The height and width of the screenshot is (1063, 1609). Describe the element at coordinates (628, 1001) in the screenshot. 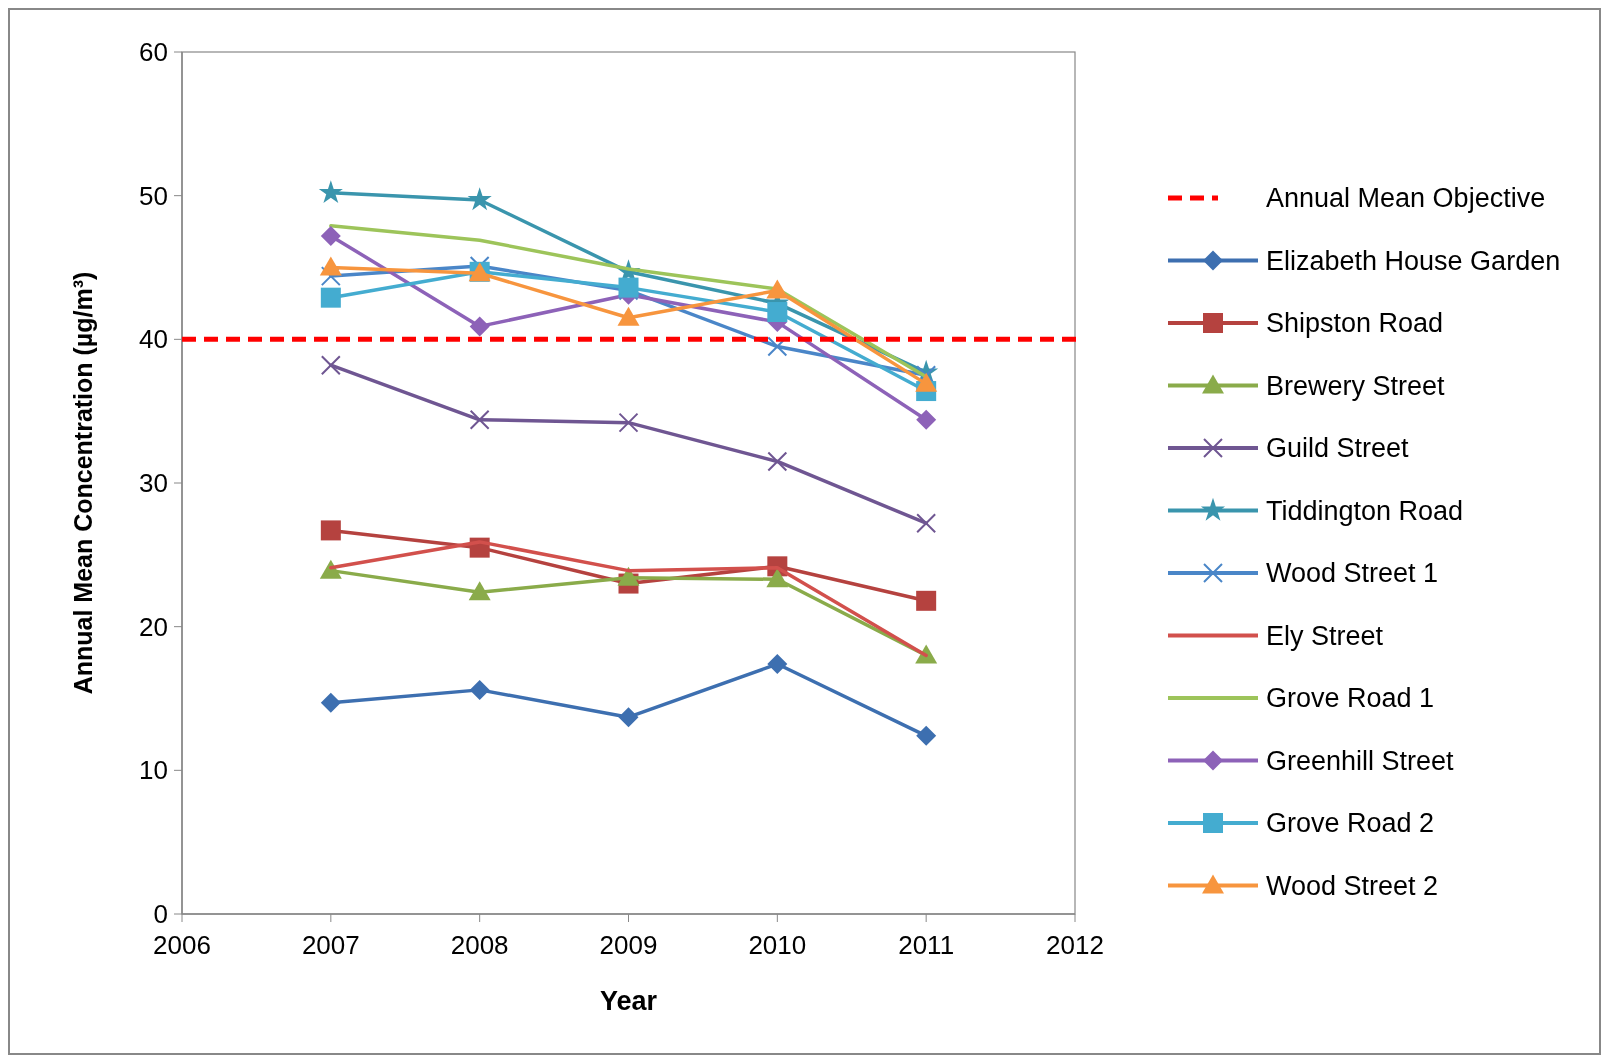

I see `x-axis-title: Year` at that location.